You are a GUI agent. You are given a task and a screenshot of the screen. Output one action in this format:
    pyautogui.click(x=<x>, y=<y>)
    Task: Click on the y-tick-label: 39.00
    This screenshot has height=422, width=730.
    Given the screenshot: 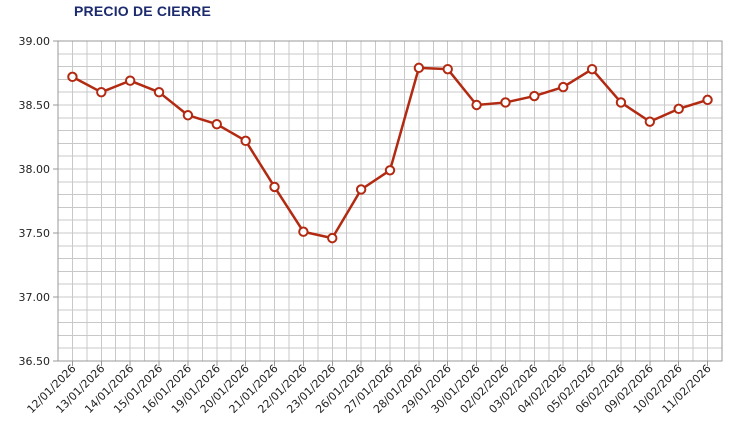 What is the action you would take?
    pyautogui.click(x=35, y=41)
    